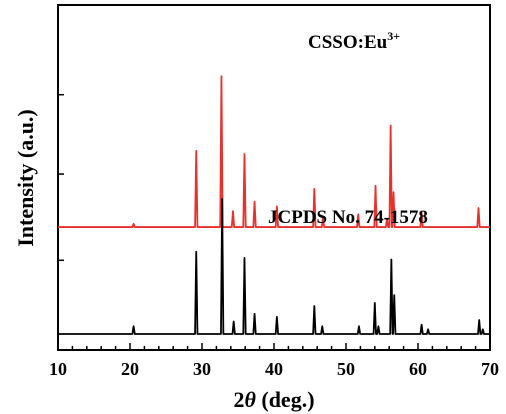  What do you see at coordinates (348, 217) in the screenshot?
I see `series-label-jcpds: JCPDS No. 74-1578` at bounding box center [348, 217].